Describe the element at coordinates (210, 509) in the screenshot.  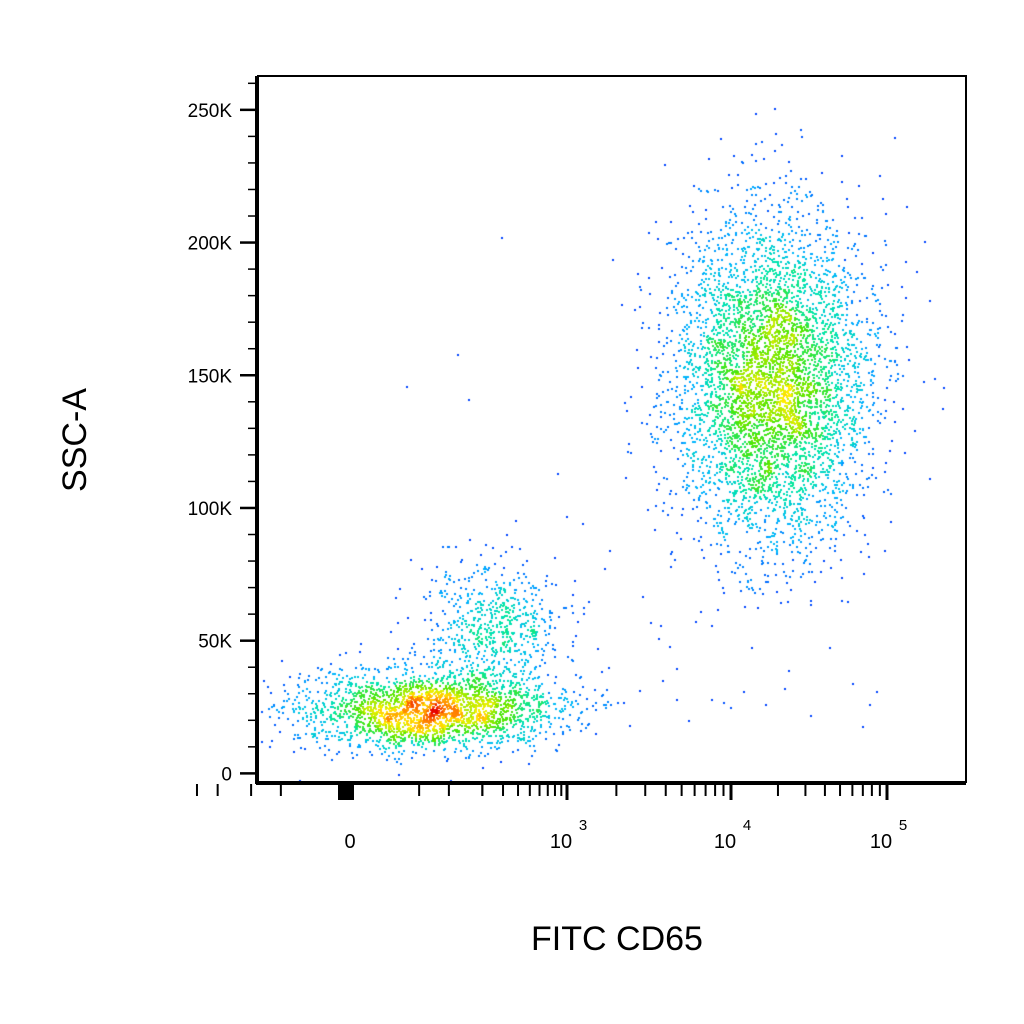
I see `y-tick-label: 100K` at that location.